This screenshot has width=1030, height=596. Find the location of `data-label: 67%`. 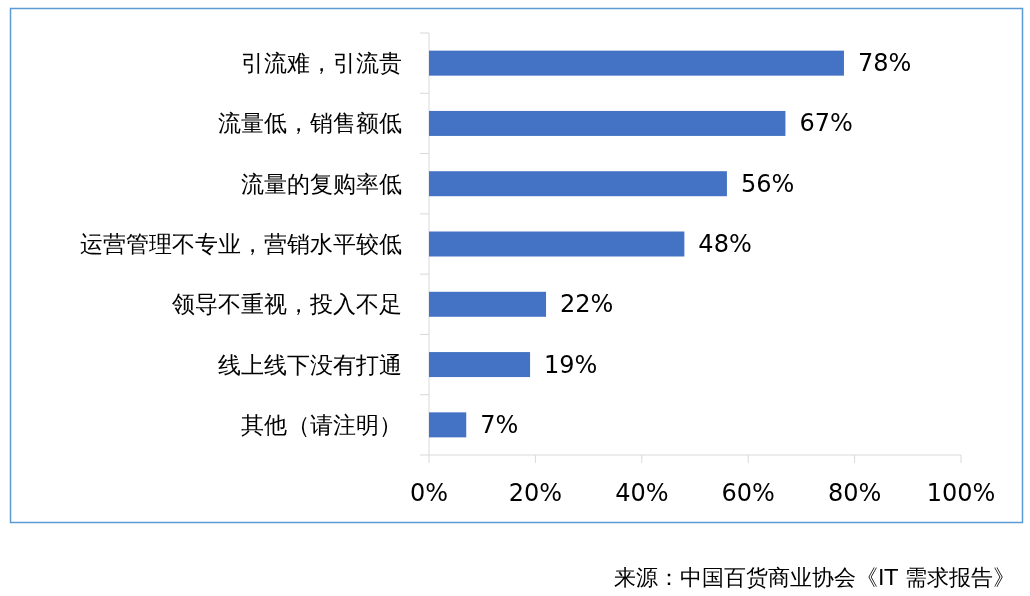

data-label: 67% is located at coordinates (826, 123).